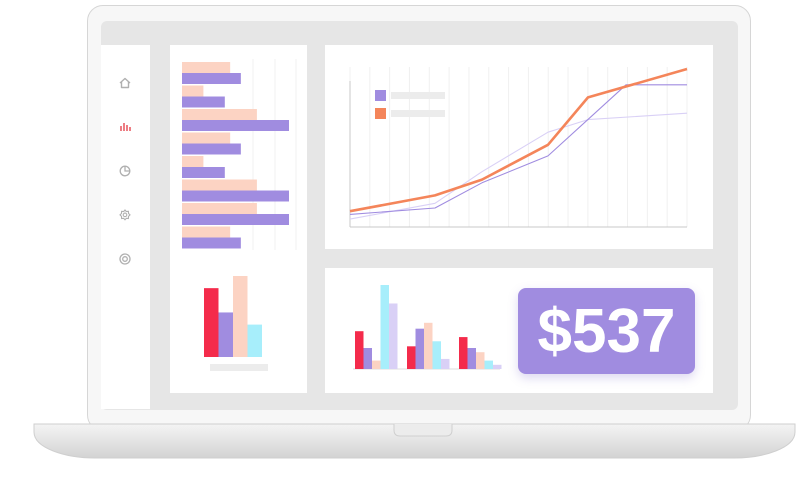  I want to click on price-value: $537, so click(606, 331).